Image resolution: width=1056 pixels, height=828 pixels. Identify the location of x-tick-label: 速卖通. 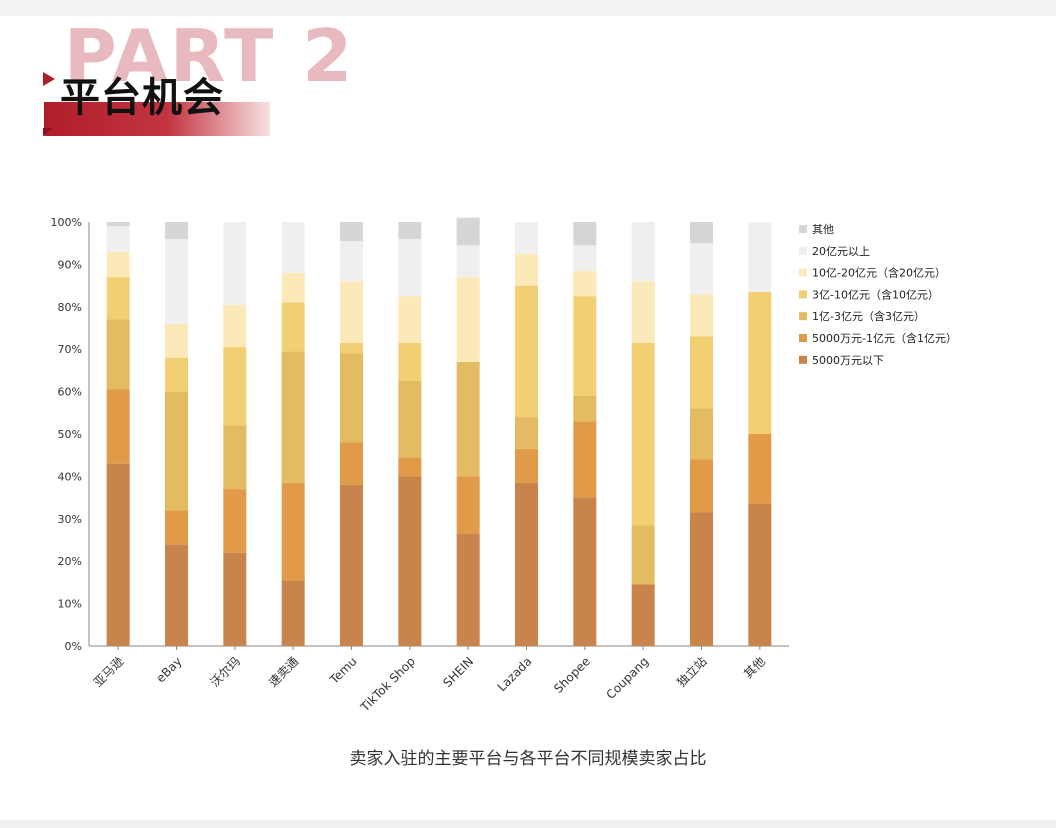
(283, 671).